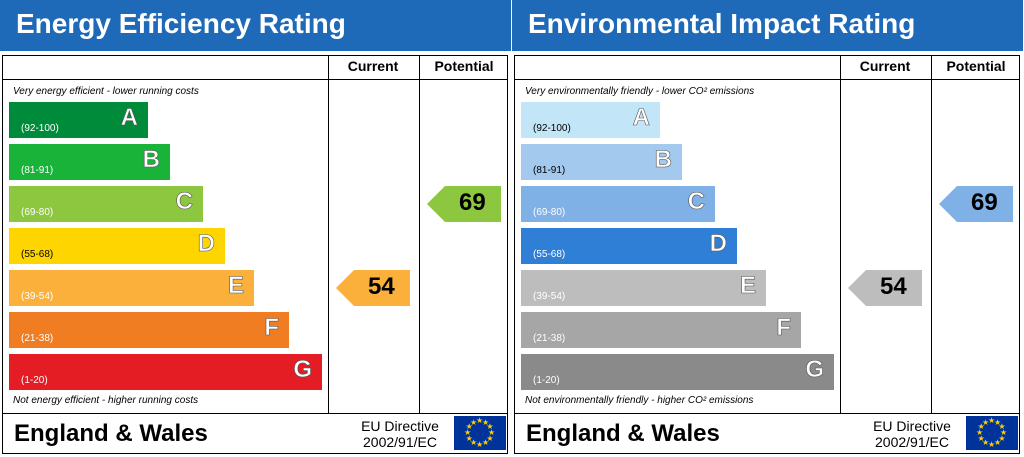  Describe the element at coordinates (206, 244) in the screenshot. I see `band-letter: D` at that location.